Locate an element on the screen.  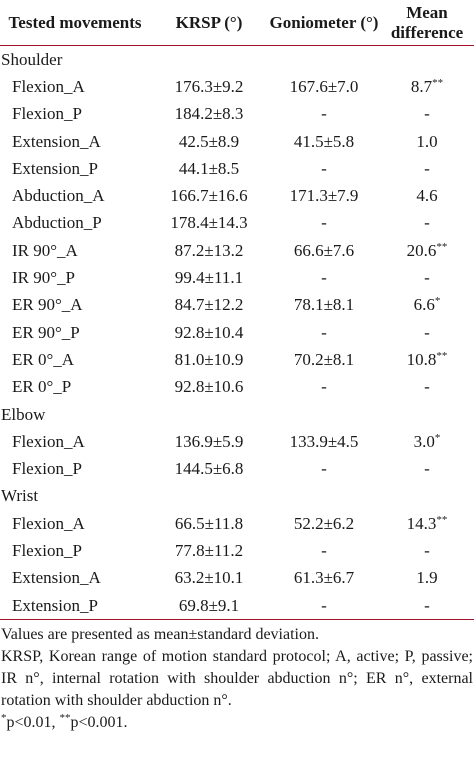
data-row: ER 0°_P 92.8±10.6 - - is located at coordinates (237, 387).